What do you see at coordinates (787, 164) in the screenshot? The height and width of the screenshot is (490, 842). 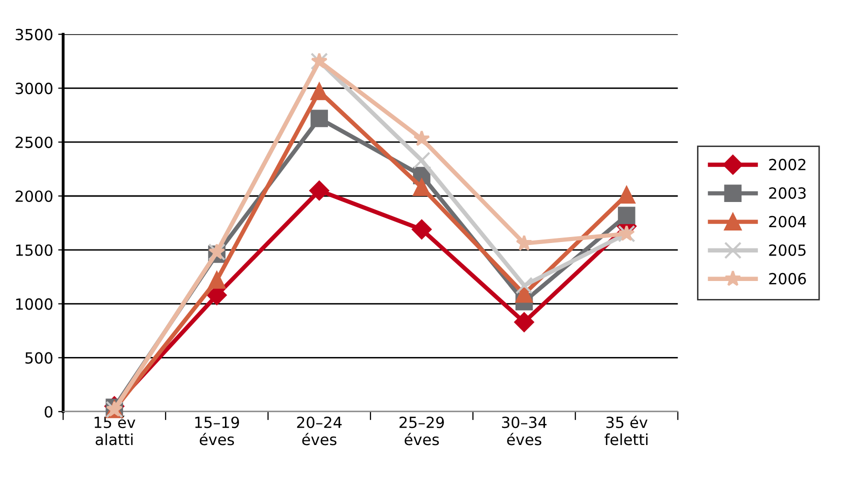 I see `legend-label: 2002` at bounding box center [787, 164].